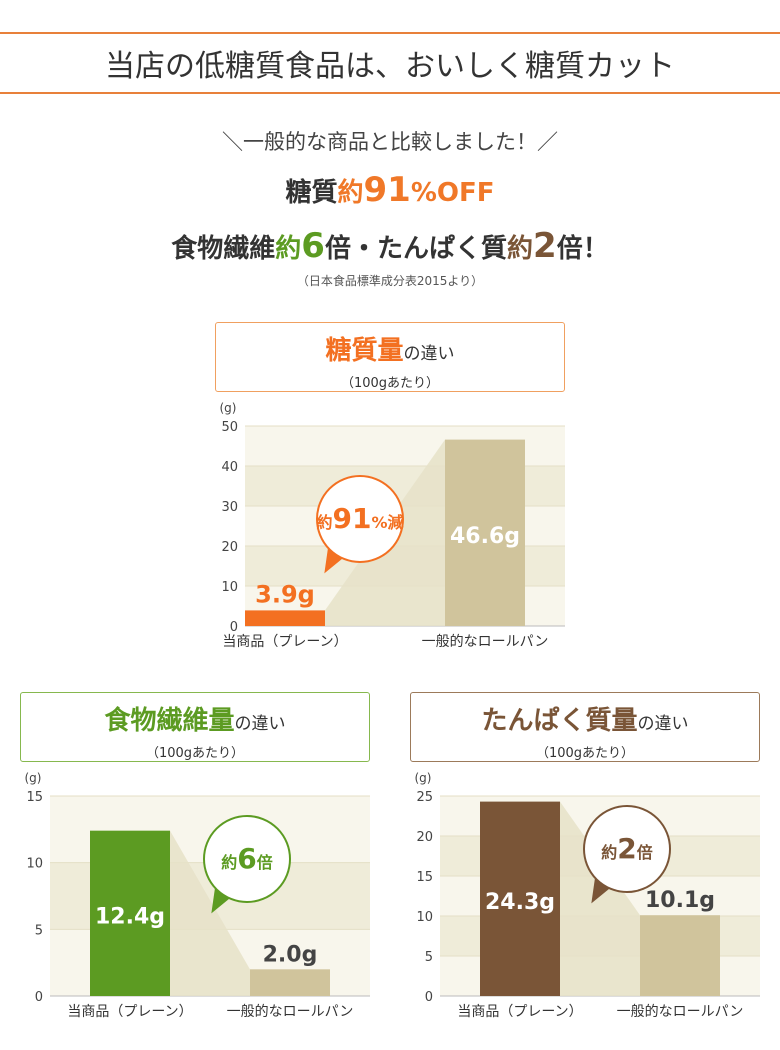 This screenshot has width=780, height=1050. What do you see at coordinates (313, 246) in the screenshot?
I see `headline-number: 6` at bounding box center [313, 246].